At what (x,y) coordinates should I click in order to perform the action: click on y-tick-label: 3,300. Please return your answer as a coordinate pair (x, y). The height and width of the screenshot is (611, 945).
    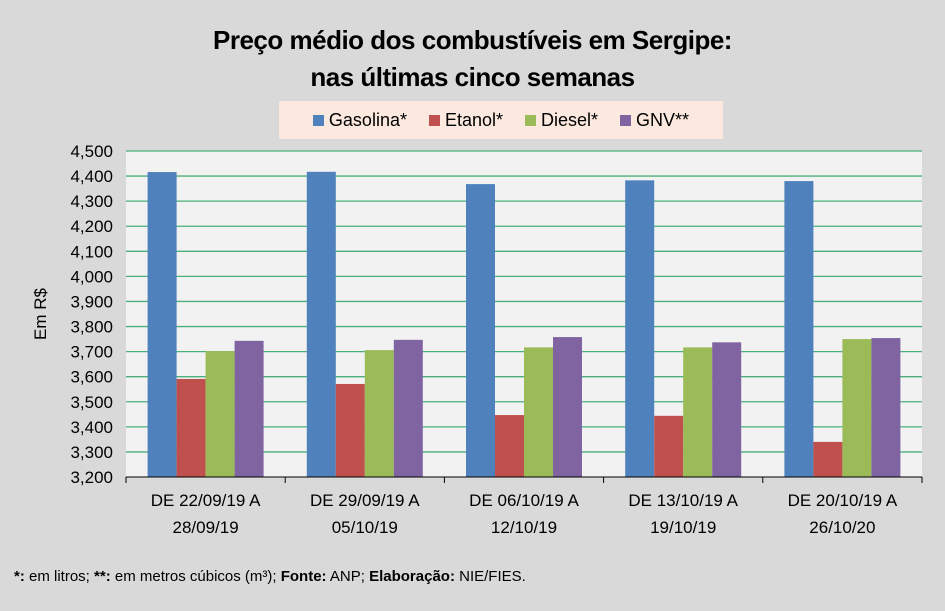
    Looking at the image, I should click on (91, 452).